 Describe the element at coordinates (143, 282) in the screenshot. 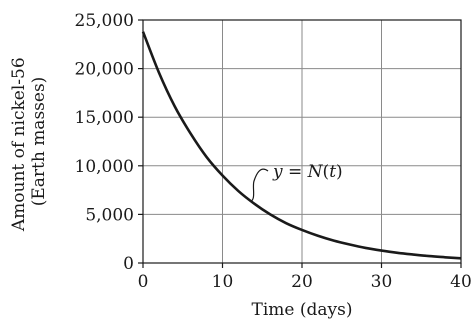

I see `x-tick-label-0: 0` at that location.